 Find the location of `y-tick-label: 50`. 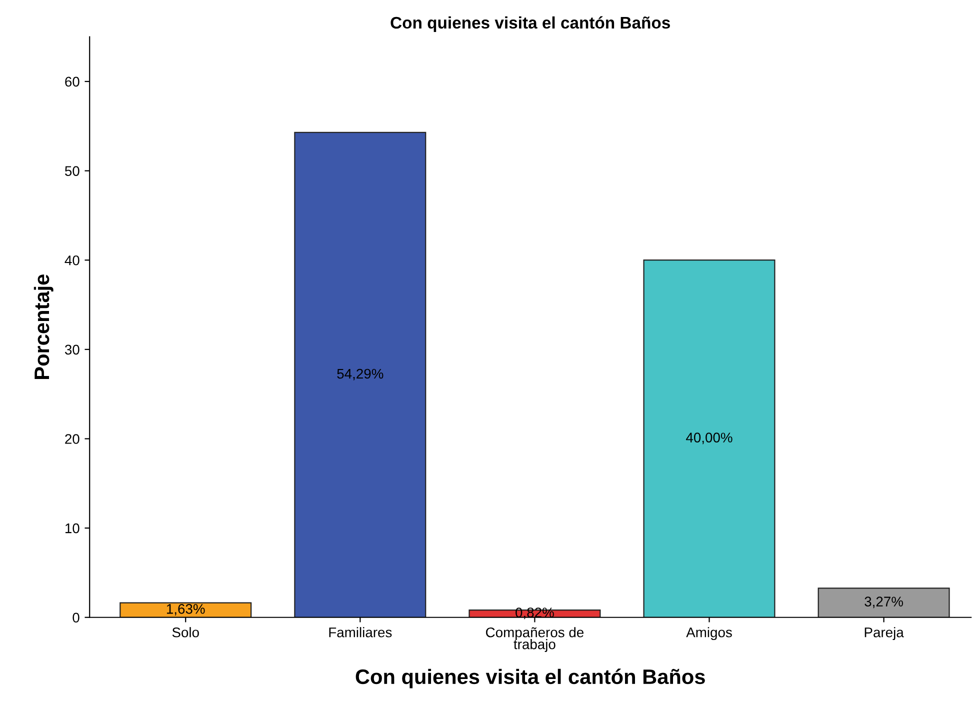

y-tick-label: 50 is located at coordinates (72, 171).